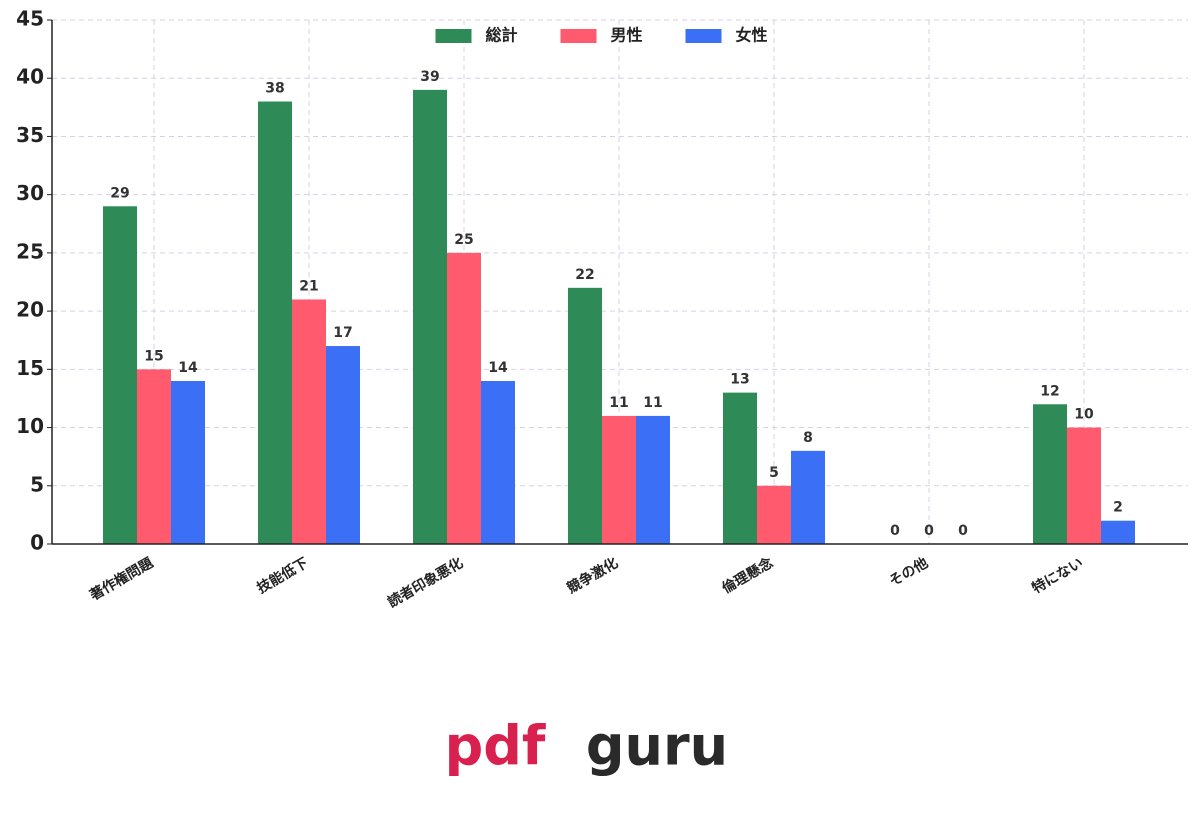  What do you see at coordinates (153, 356) in the screenshot?
I see `value-label: 15` at bounding box center [153, 356].